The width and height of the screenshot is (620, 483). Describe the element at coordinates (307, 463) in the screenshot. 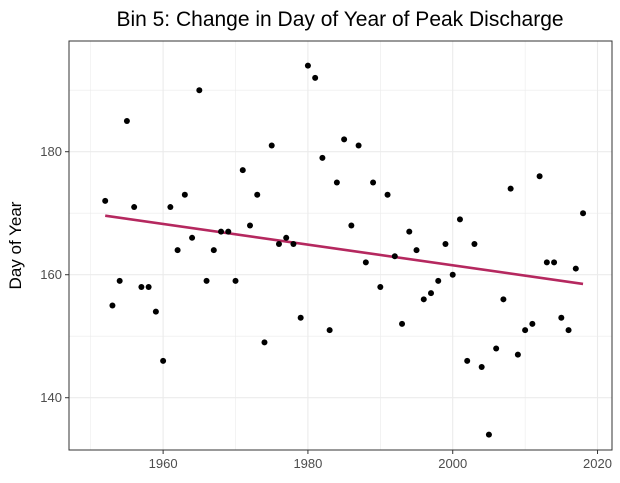

I see `x-tick-label: 1980` at that location.